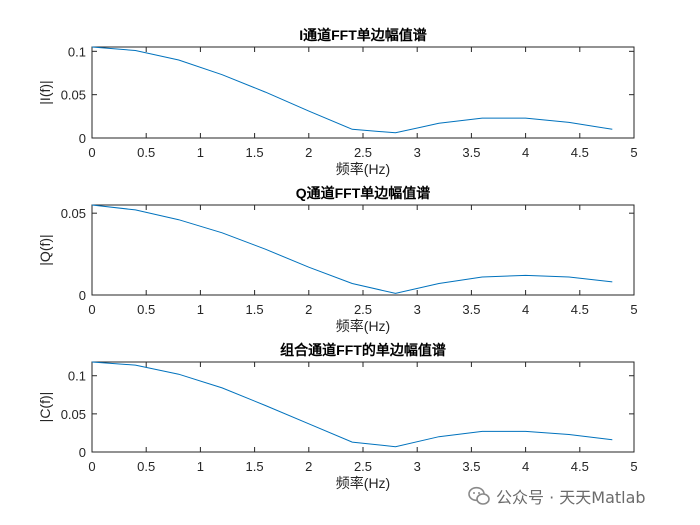 The height and width of the screenshot is (525, 700). Describe the element at coordinates (479, 495) in the screenshot. I see `wechat-icon` at that location.